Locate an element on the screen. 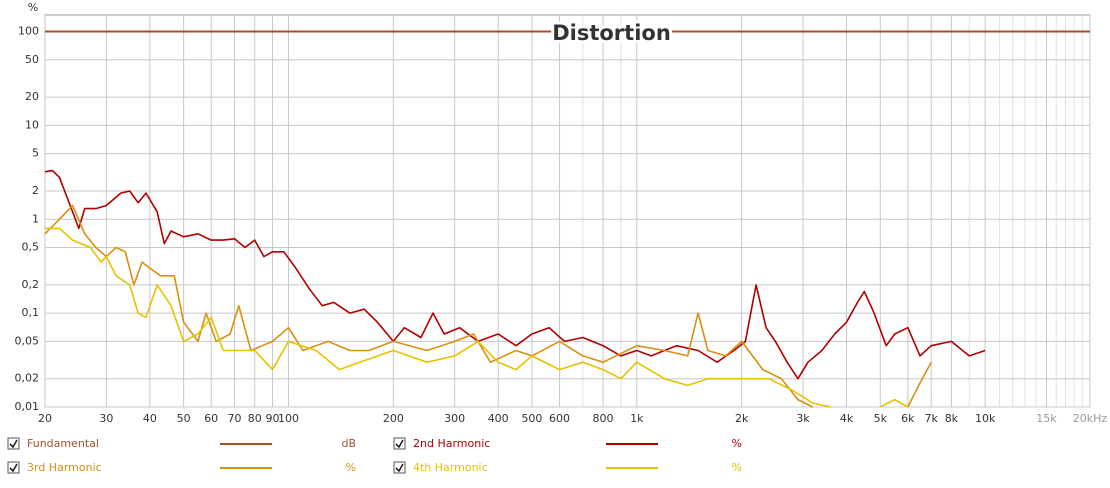  legend-item: 2nd Harmonic% is located at coordinates (567, 443).